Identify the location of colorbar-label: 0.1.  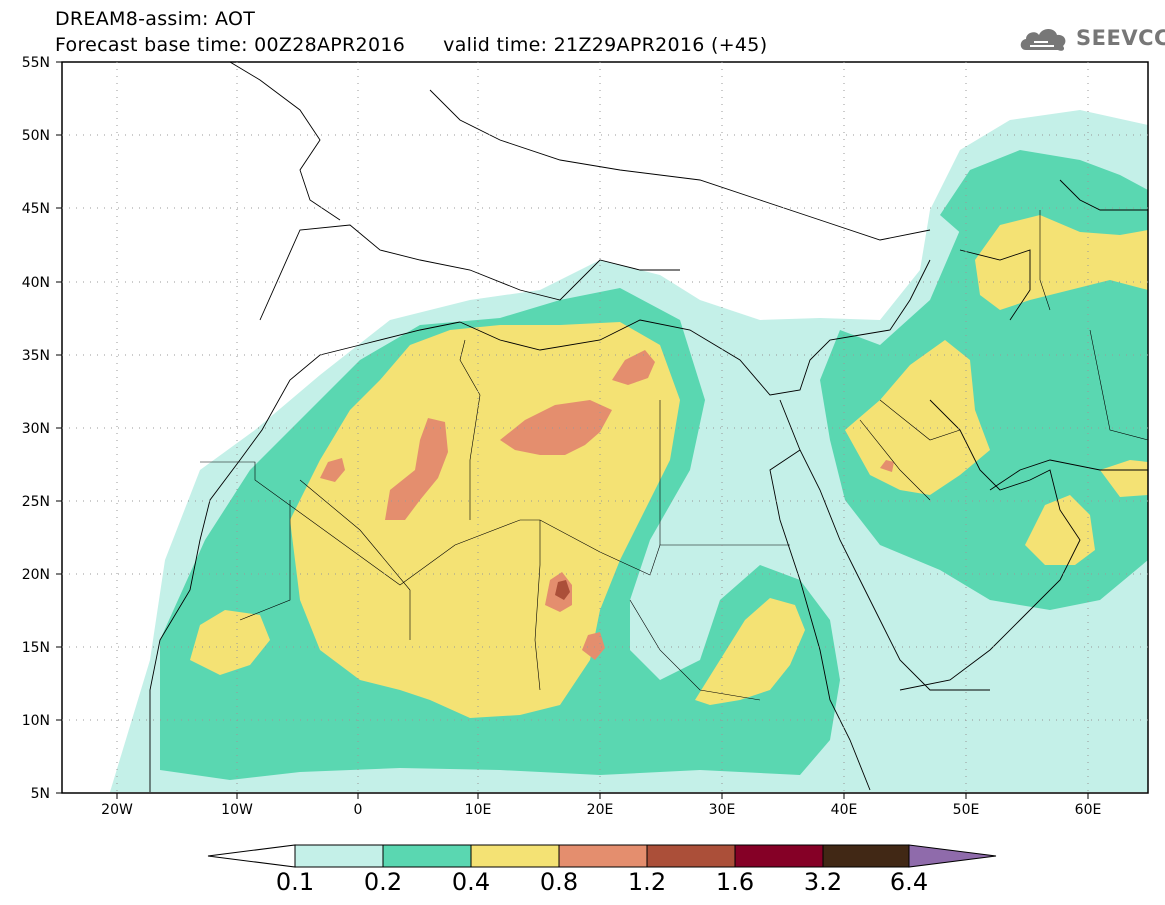
(295, 882).